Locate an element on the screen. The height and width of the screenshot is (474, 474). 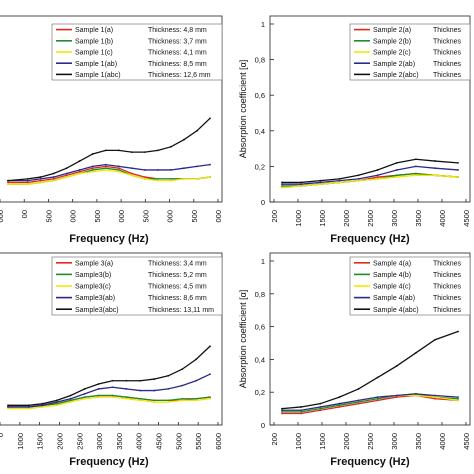
x-tick-label: 500 is located at coordinates (194, 216).